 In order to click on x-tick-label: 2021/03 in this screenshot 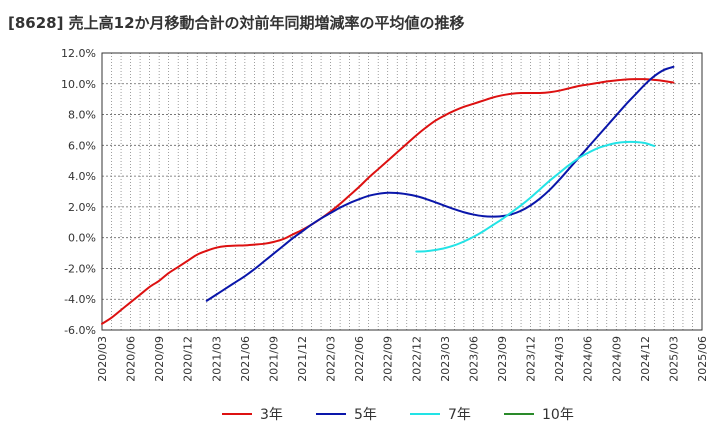, I will do `click(216, 359)`.